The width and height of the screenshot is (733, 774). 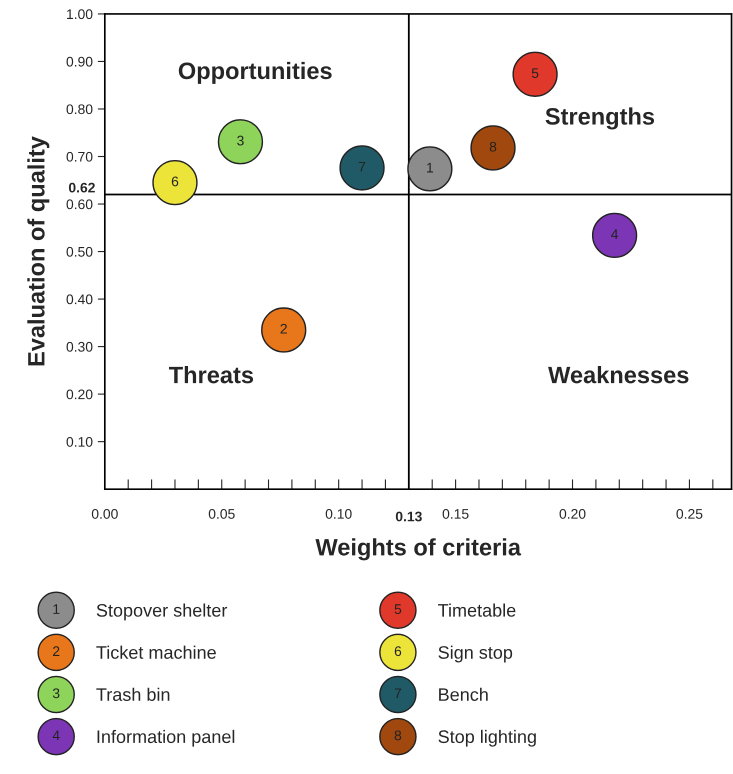 What do you see at coordinates (133, 694) in the screenshot?
I see `legend-label: Trash bin` at bounding box center [133, 694].